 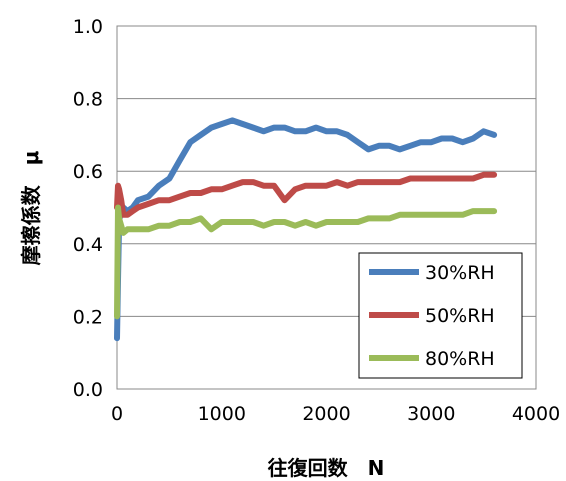 What do you see at coordinates (88, 27) in the screenshot?
I see `y-tick-label: 1.0` at bounding box center [88, 27].